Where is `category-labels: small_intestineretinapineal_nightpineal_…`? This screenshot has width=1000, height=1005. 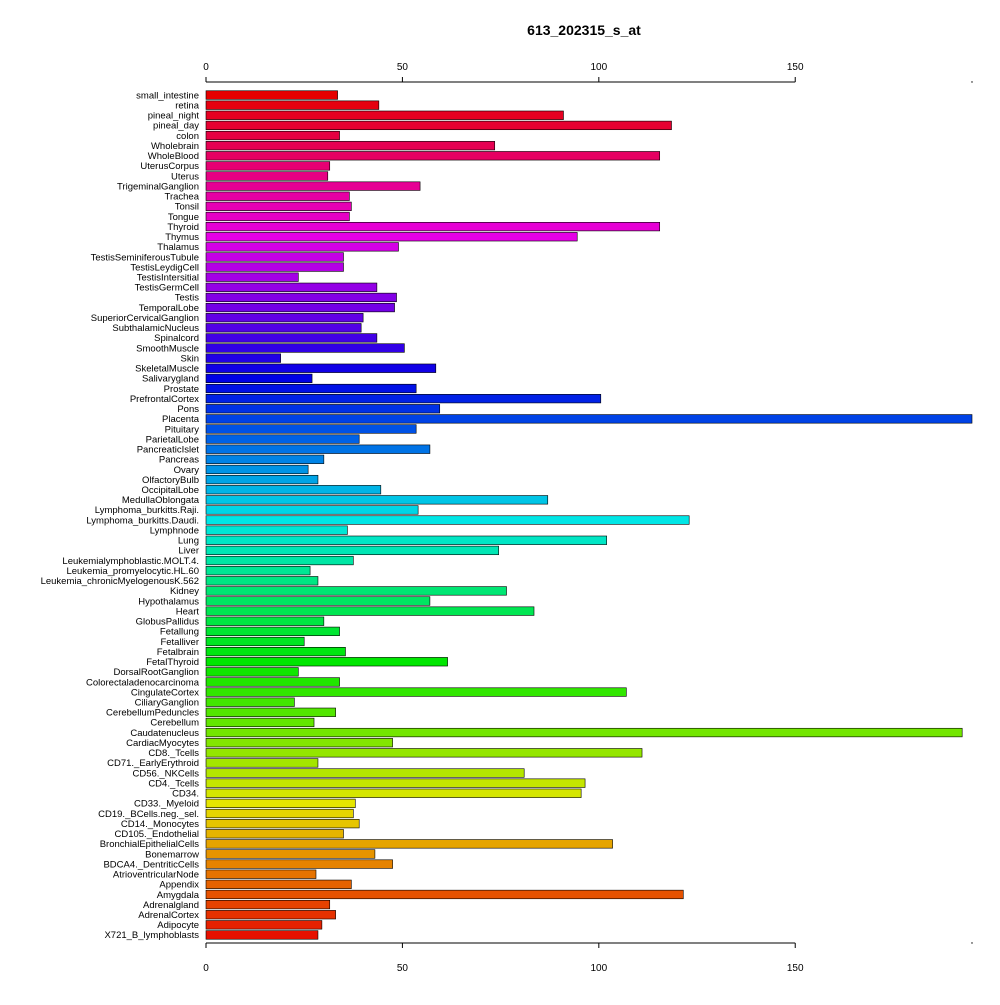
category-labels: small_intestineretinapineal_nightpineal_… is located at coordinates (120, 515).